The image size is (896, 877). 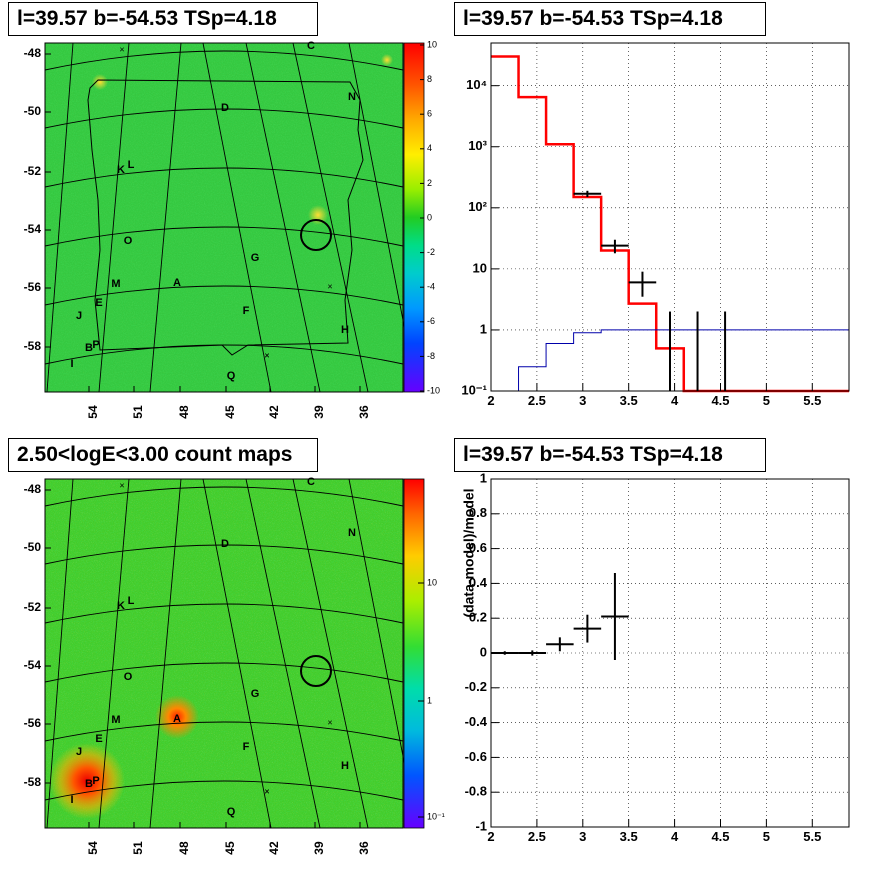 I want to click on source-label-g: G, so click(x=255, y=694).